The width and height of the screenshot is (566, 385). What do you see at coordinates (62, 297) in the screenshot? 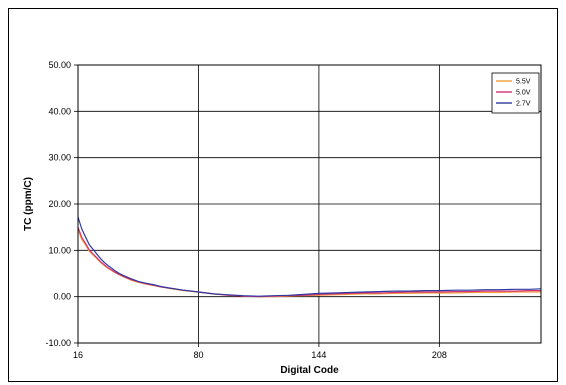
I see `y-tick-label-1: 0.00` at bounding box center [62, 297].